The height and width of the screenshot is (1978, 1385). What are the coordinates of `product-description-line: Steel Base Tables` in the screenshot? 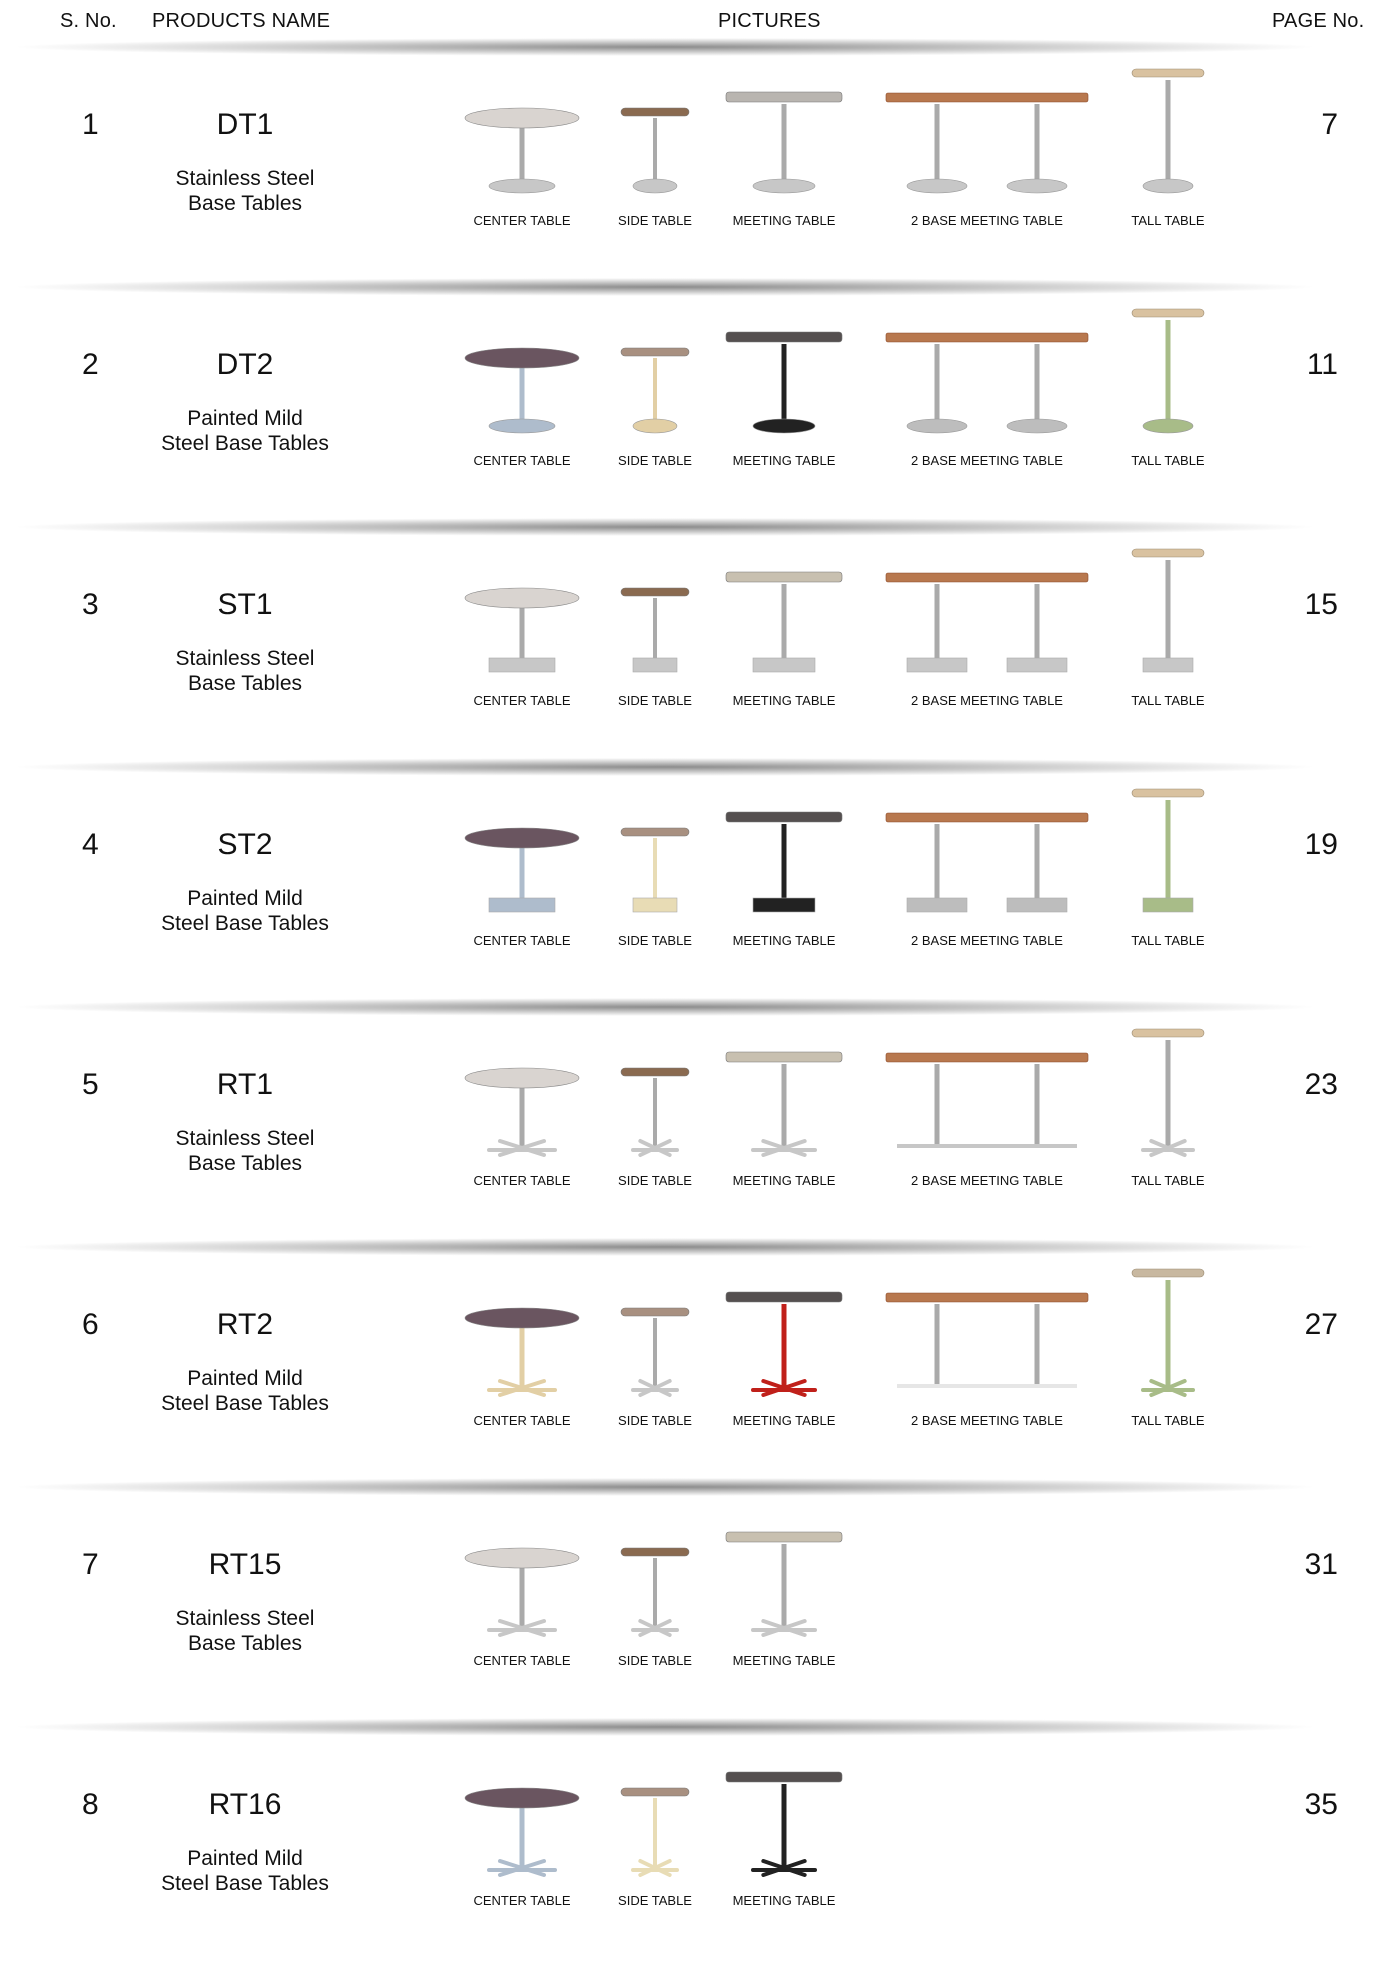 It's located at (245, 1883).